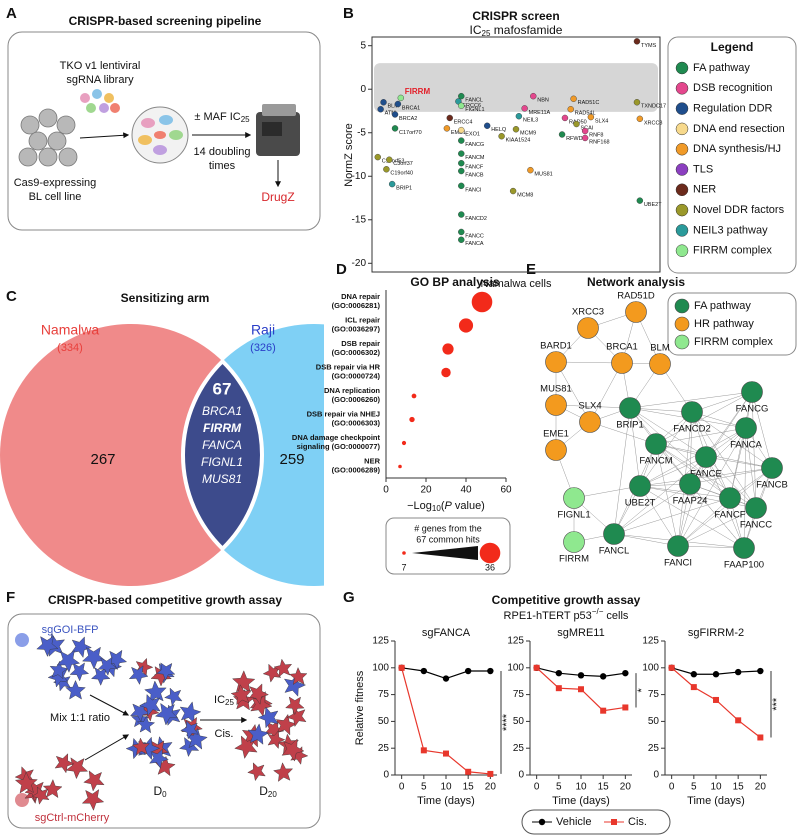 The width and height of the screenshot is (800, 836). I want to click on panel-letter: F, so click(10, 597).